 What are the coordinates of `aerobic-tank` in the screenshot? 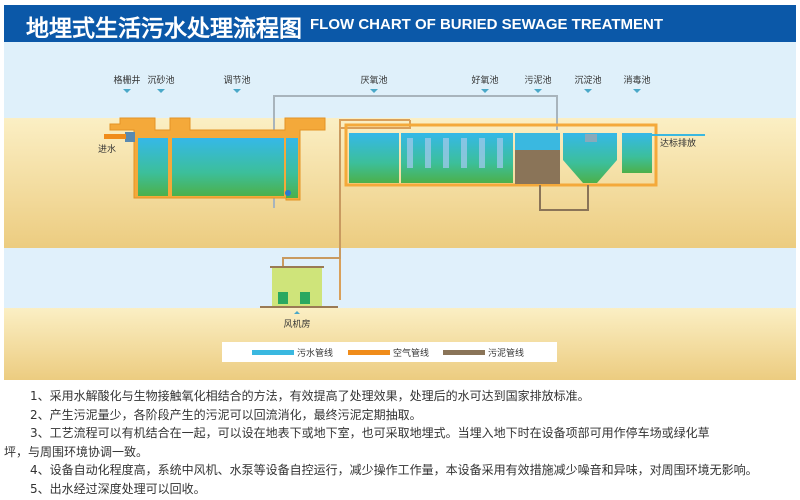 It's located at (457, 158).